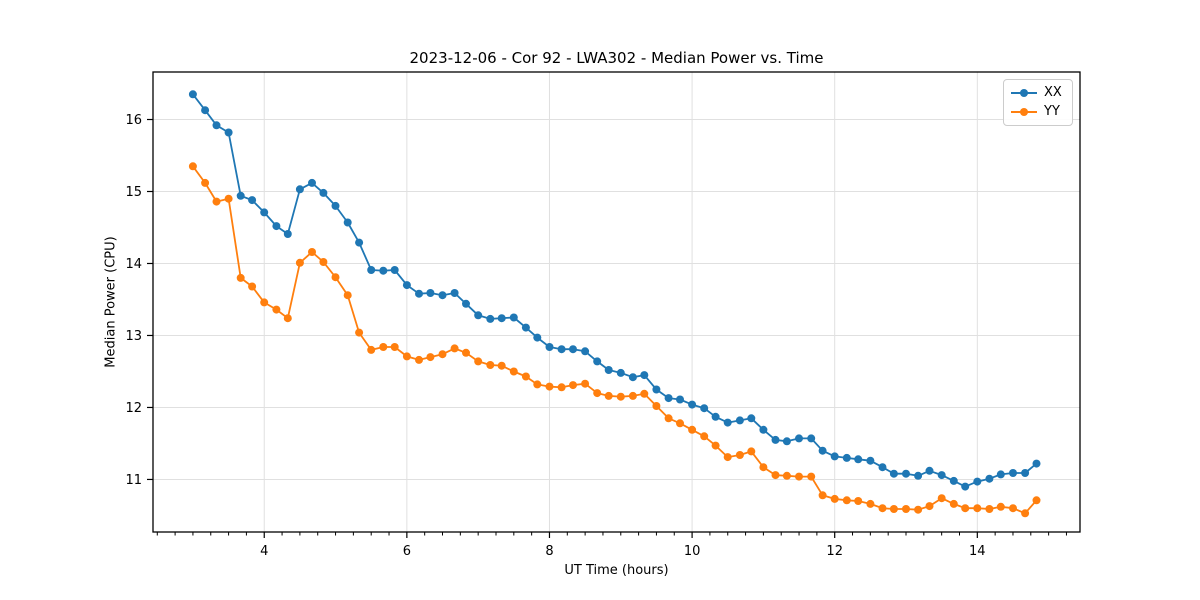 The image size is (1200, 600). I want to click on legend-item-xx: XX, so click(1037, 93).